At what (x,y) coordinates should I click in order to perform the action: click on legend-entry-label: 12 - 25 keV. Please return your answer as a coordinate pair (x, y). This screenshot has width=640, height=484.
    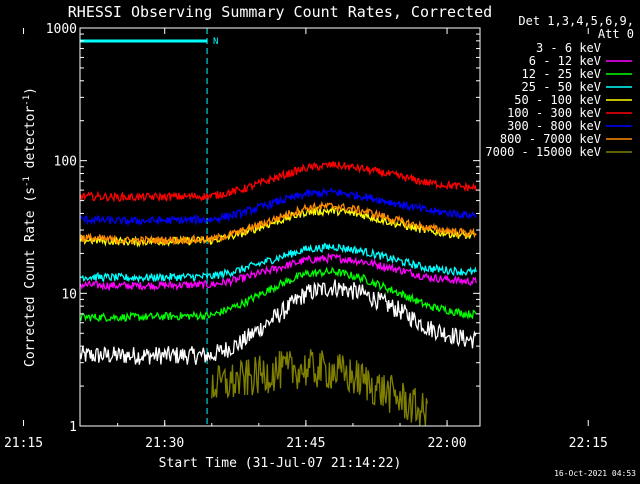
    Looking at the image, I should click on (561, 74).